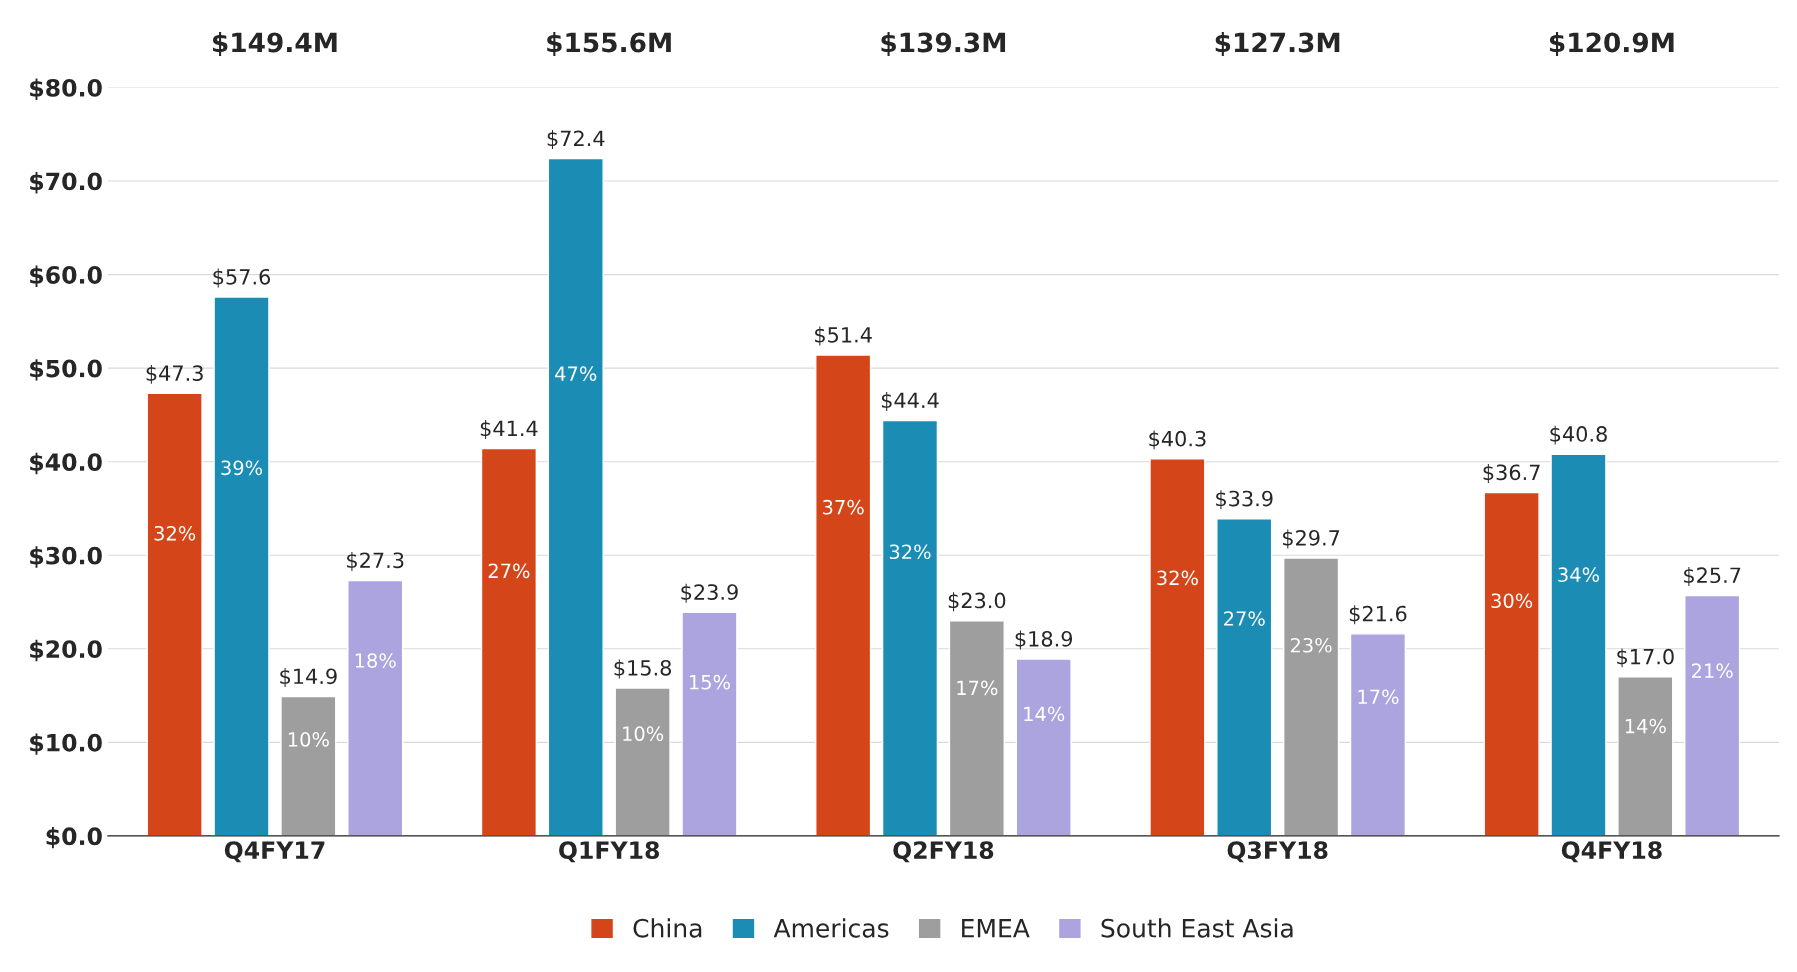 This screenshot has width=1797, height=972. What do you see at coordinates (609, 44) in the screenshot?
I see `text: $155.6M` at bounding box center [609, 44].